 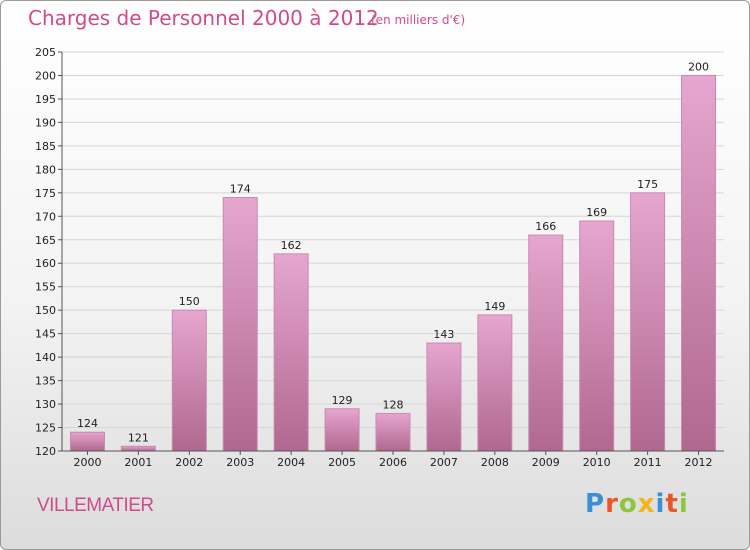 I want to click on data-label: 121, so click(x=138, y=437).